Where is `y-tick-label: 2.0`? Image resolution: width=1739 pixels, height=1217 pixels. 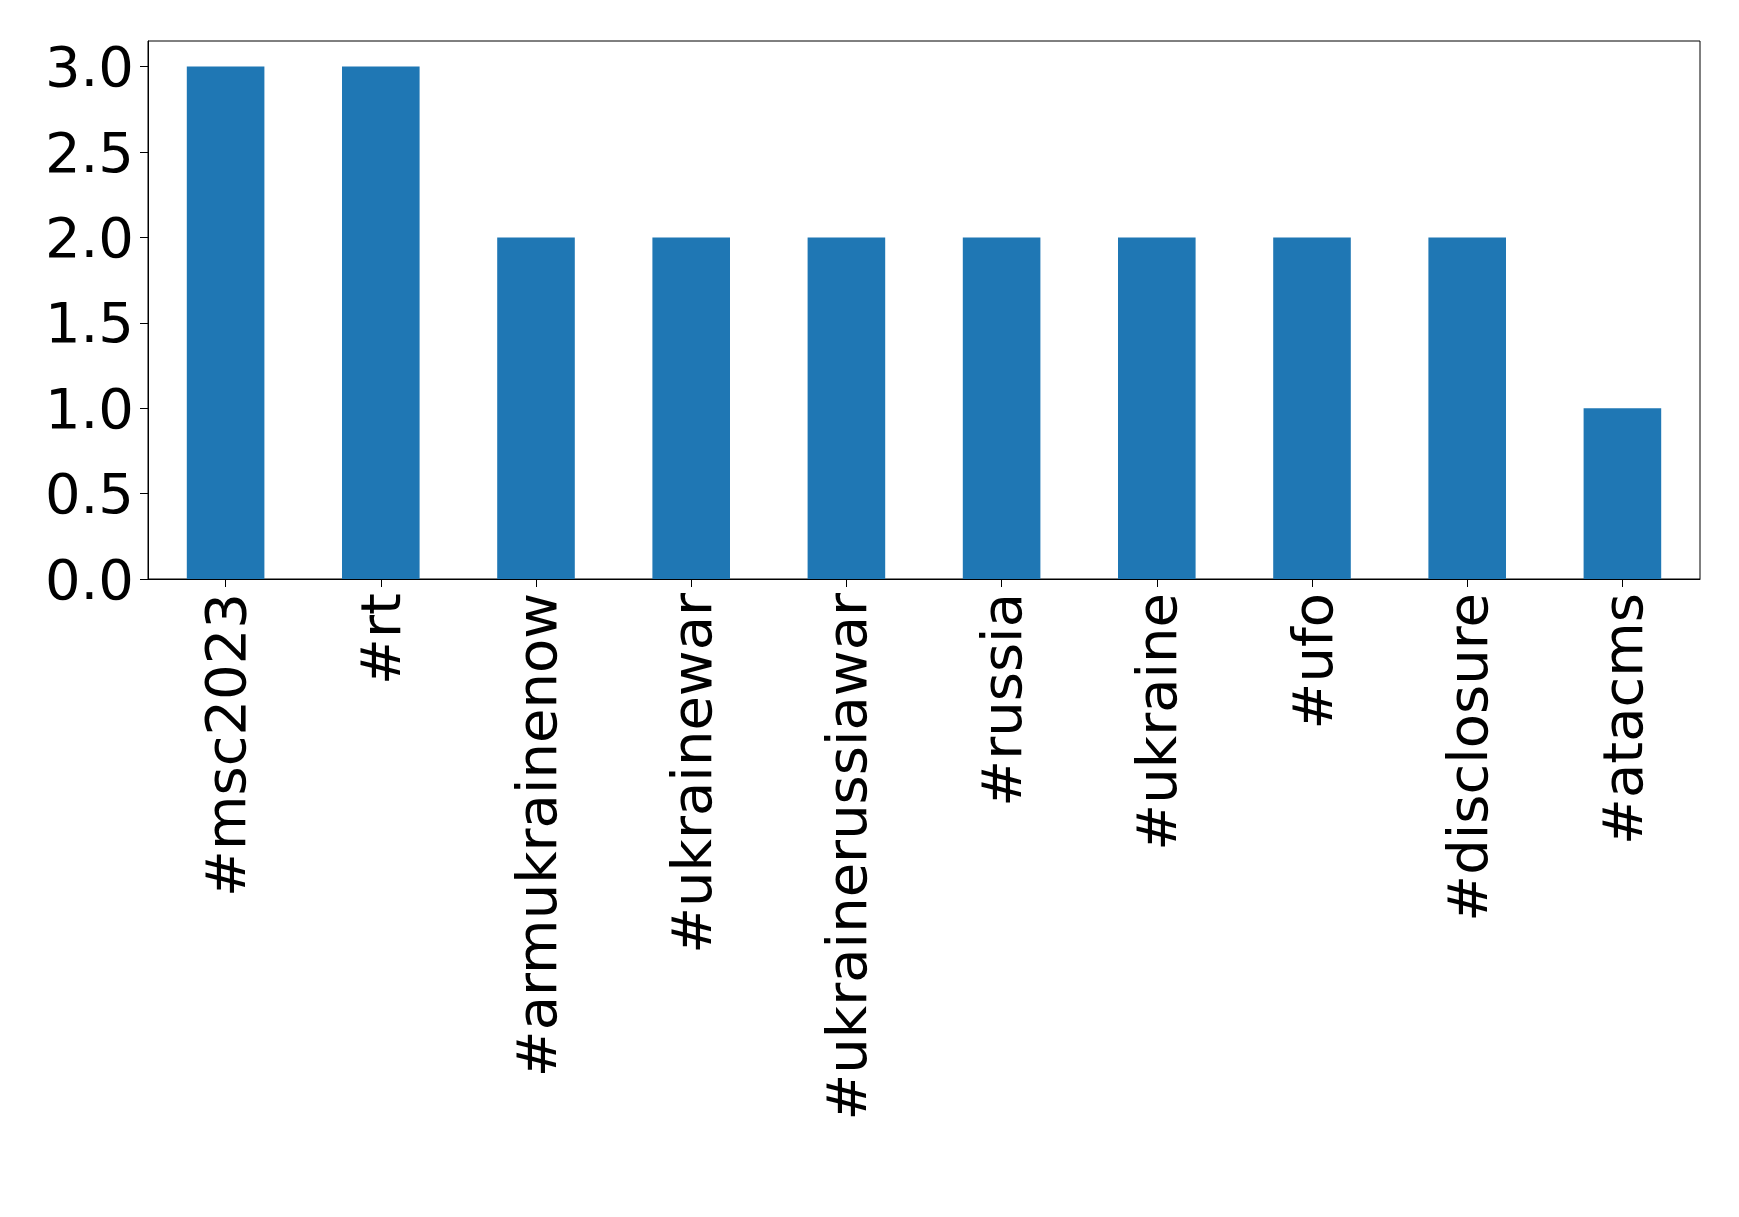 y-tick-label: 2.0 is located at coordinates (89, 237).